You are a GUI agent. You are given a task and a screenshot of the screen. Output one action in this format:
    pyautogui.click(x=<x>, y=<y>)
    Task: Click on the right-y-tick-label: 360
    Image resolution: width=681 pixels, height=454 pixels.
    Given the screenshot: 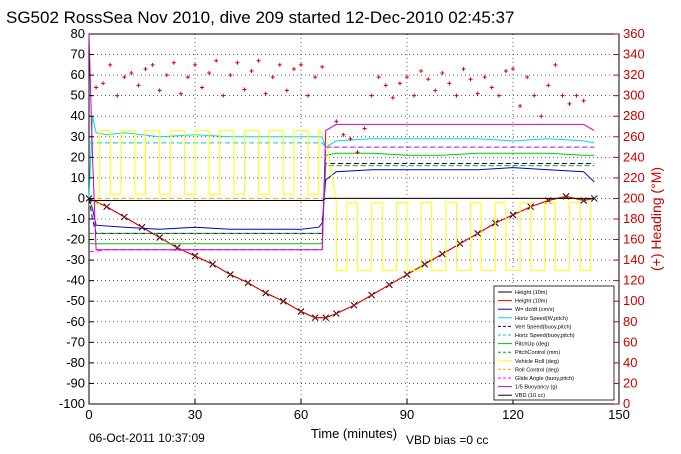 What is the action you would take?
    pyautogui.click(x=634, y=33)
    